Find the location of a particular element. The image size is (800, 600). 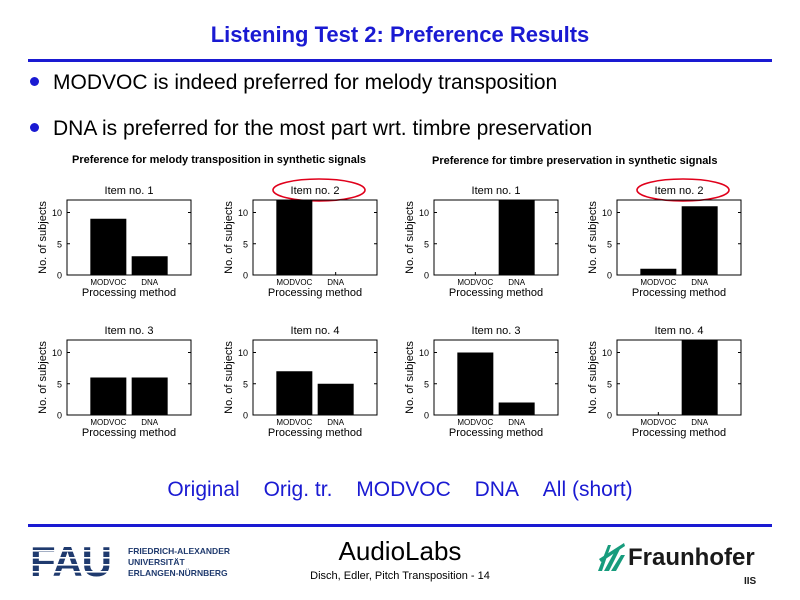

link-dna: DNA is located at coordinates (496, 489).